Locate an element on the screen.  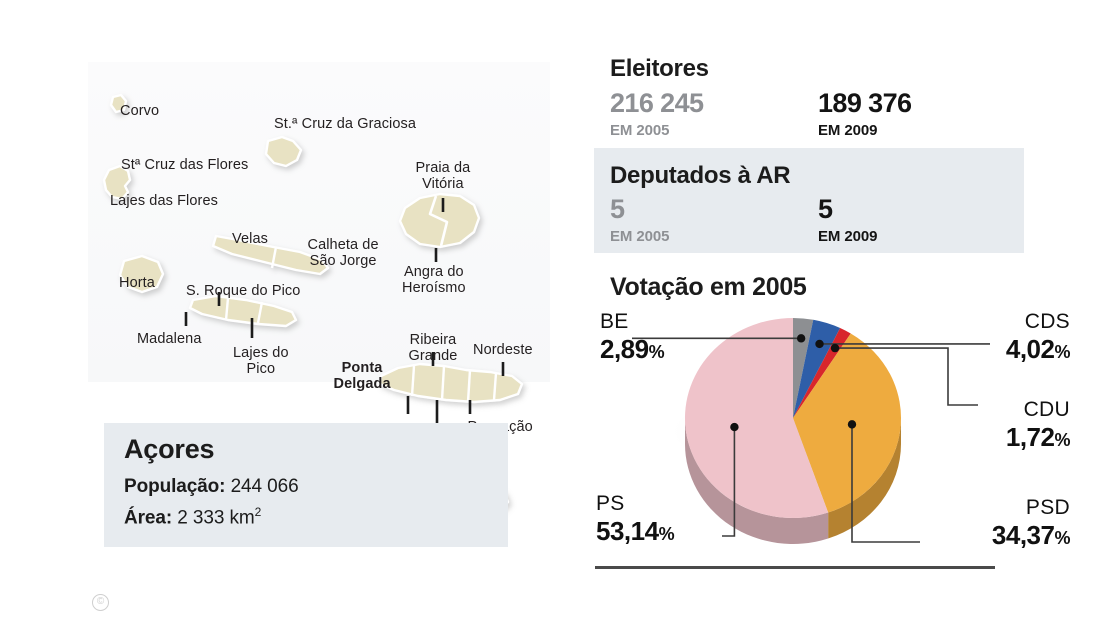
votacao-pie-chart is located at coordinates (811, 431).